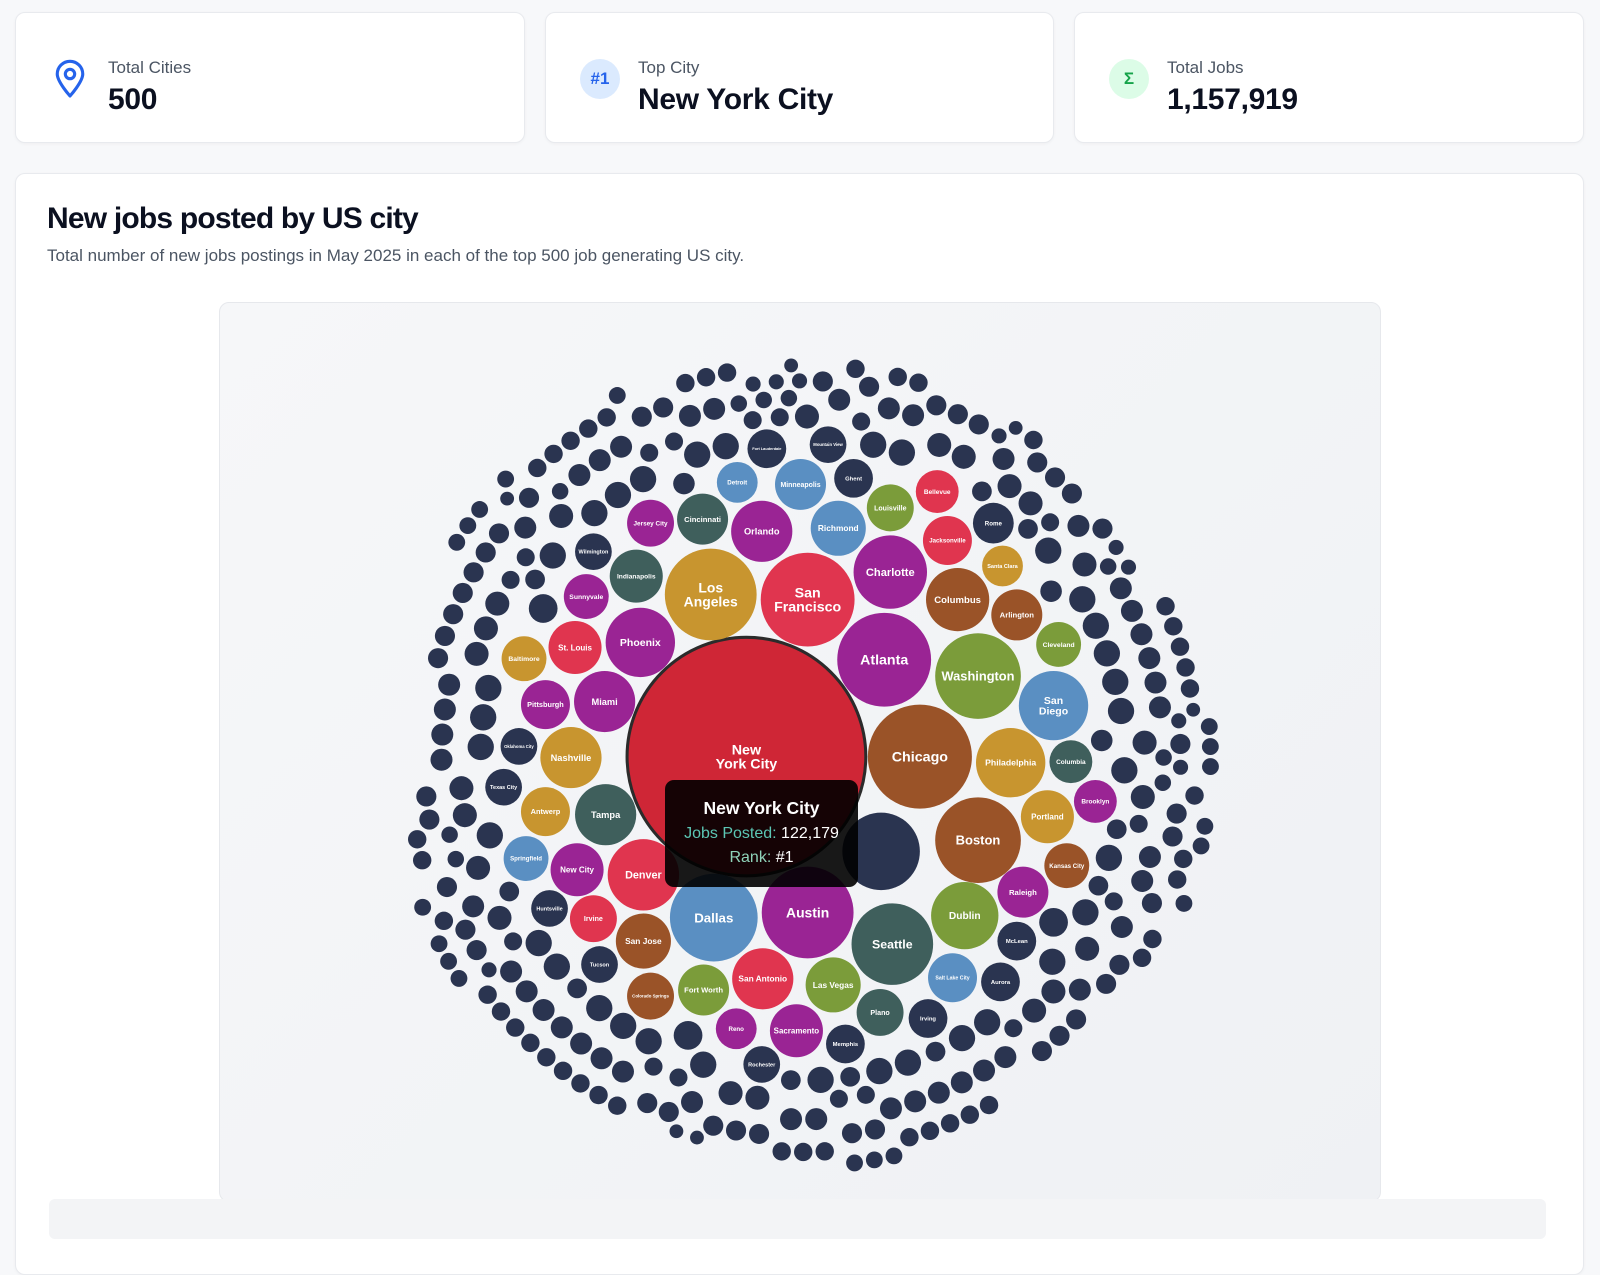  I want to click on city-bubble-antwerp: Antwerp, so click(545, 812).